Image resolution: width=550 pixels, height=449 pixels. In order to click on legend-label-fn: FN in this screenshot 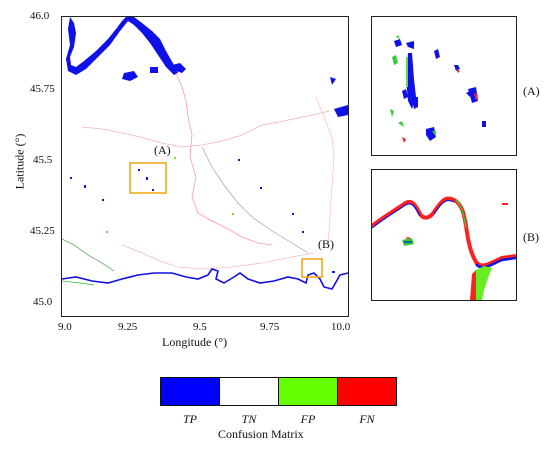, I will do `click(367, 419)`.